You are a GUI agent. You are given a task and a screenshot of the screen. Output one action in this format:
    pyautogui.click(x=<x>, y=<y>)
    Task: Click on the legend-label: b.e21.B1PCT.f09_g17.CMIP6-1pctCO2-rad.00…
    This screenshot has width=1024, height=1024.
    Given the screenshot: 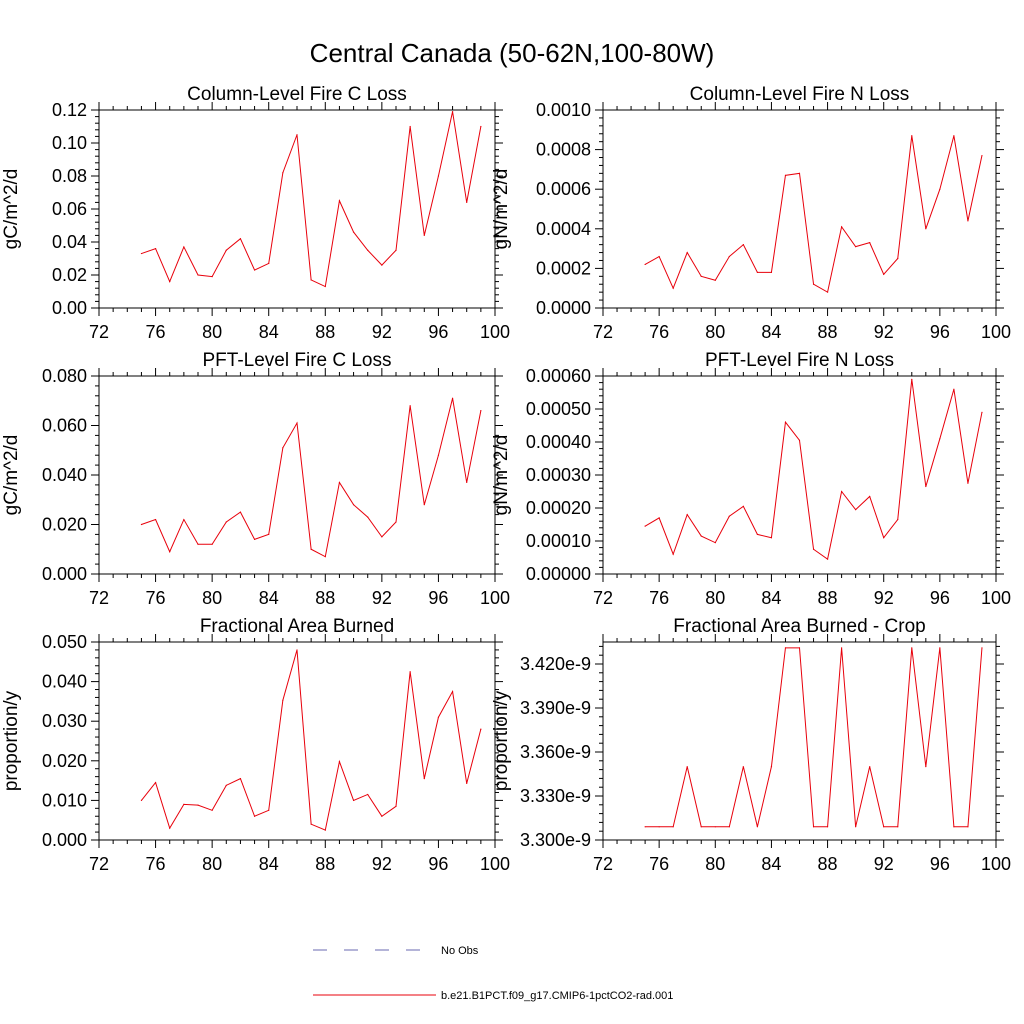 What is the action you would take?
    pyautogui.click(x=557, y=996)
    